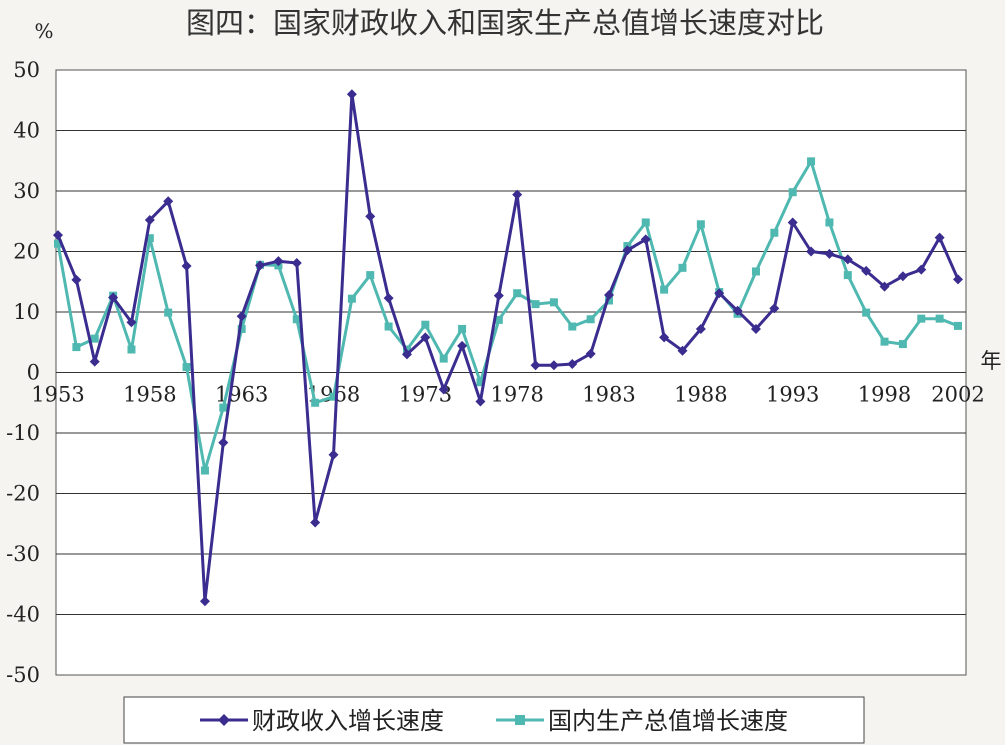  Describe the element at coordinates (26, 70) in the screenshot. I see `y-tick-label: 50` at that location.